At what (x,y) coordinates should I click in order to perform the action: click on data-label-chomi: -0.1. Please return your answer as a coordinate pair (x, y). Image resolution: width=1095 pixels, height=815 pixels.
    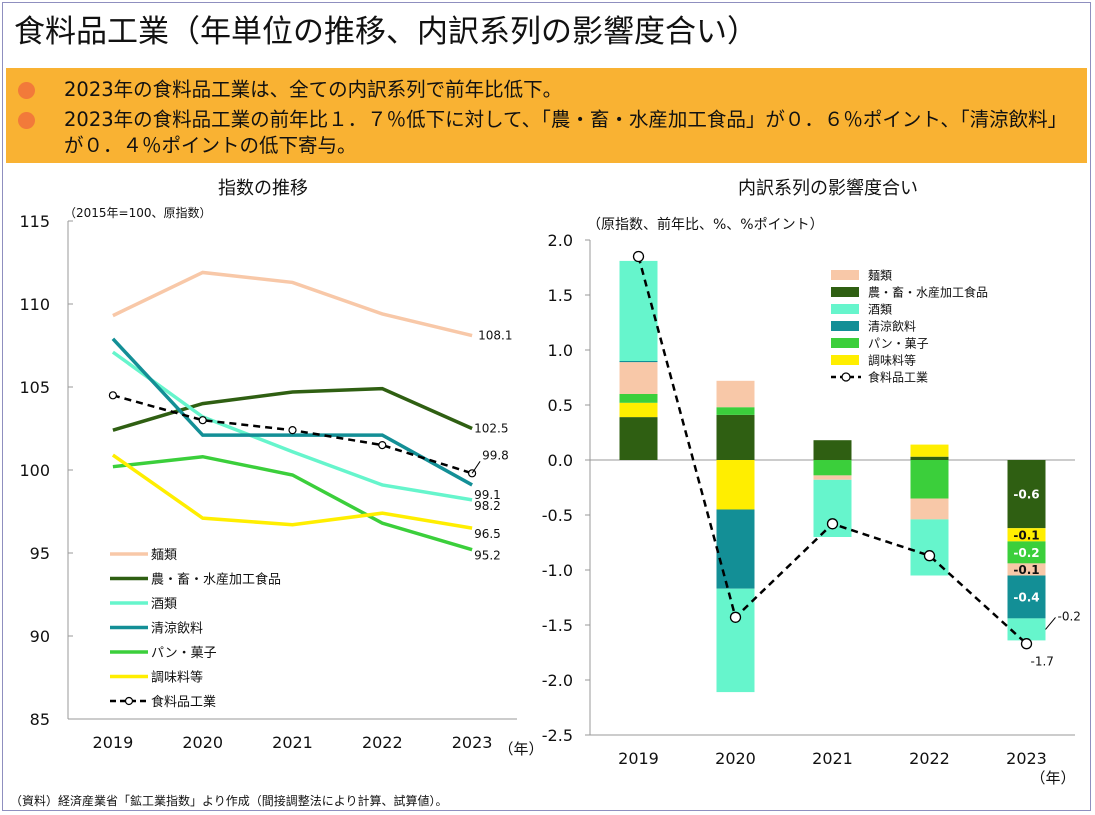
    Looking at the image, I should click on (1026, 535).